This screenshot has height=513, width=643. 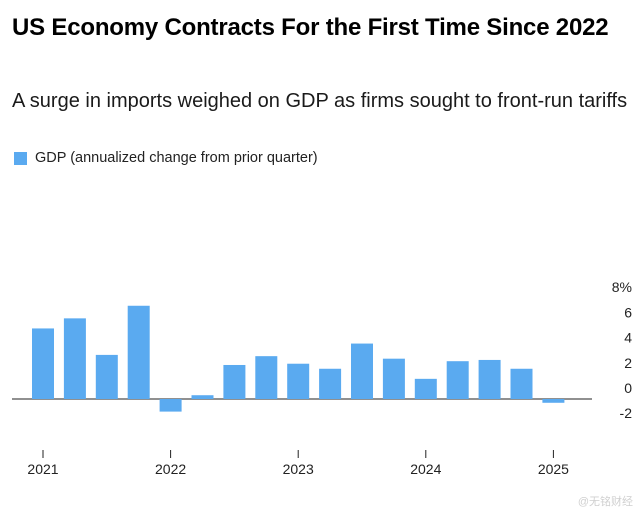 I want to click on legend-swatch, so click(x=20, y=158).